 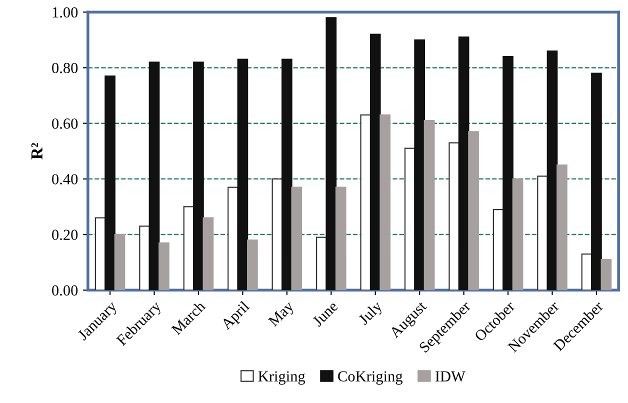 What do you see at coordinates (65, 12) in the screenshot?
I see `y-tick-label: 1.00` at bounding box center [65, 12].